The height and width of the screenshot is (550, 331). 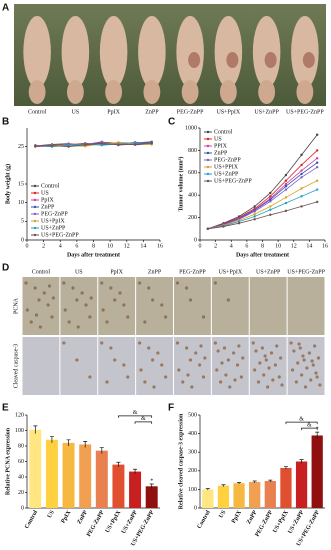 I want to click on y-tick-label: 0, so click(x=195, y=508).